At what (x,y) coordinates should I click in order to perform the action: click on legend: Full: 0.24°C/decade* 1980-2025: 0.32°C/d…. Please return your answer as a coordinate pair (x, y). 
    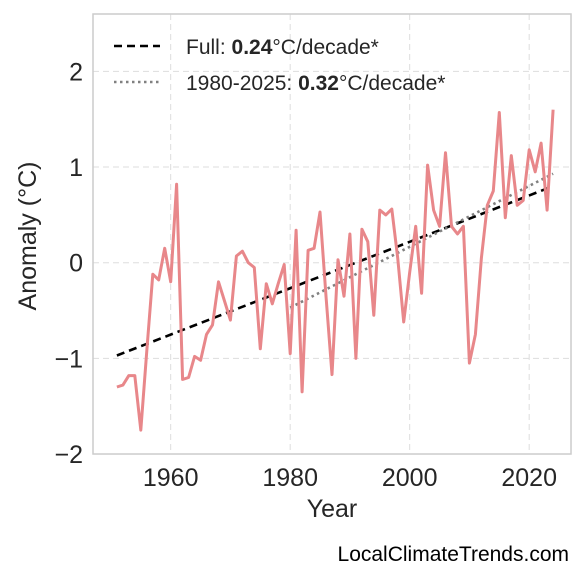
    Looking at the image, I should click on (279, 65).